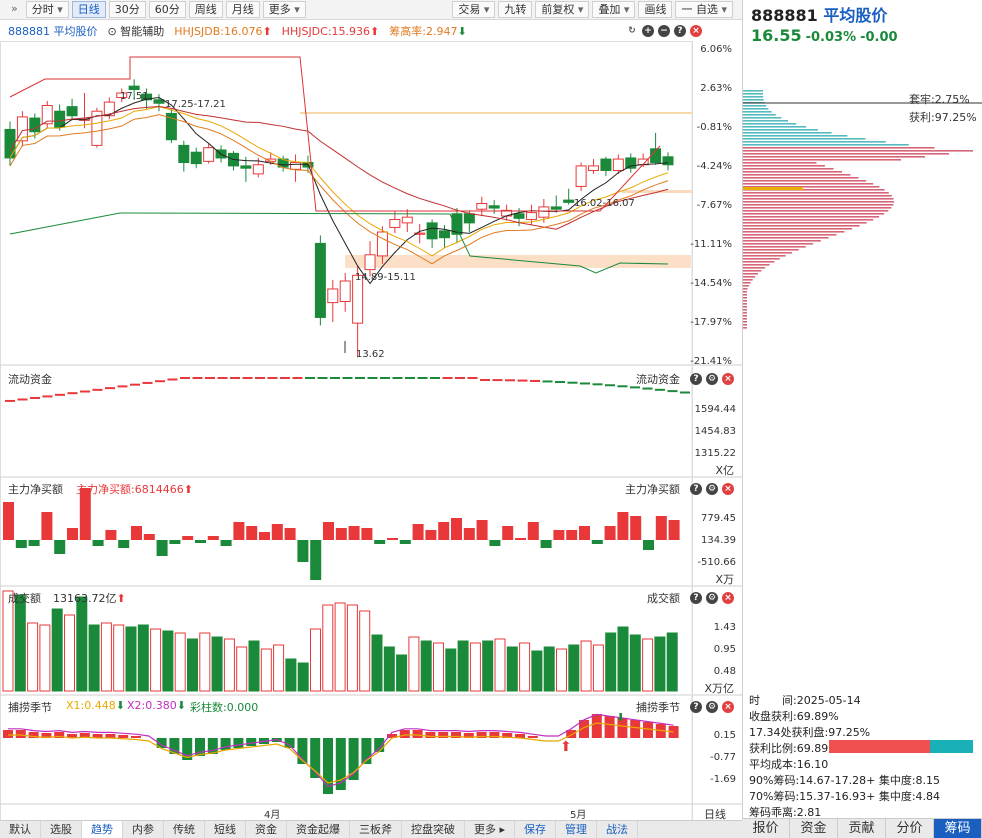  What do you see at coordinates (664, 31) in the screenshot?
I see `minus-icon: −` at bounding box center [664, 31].